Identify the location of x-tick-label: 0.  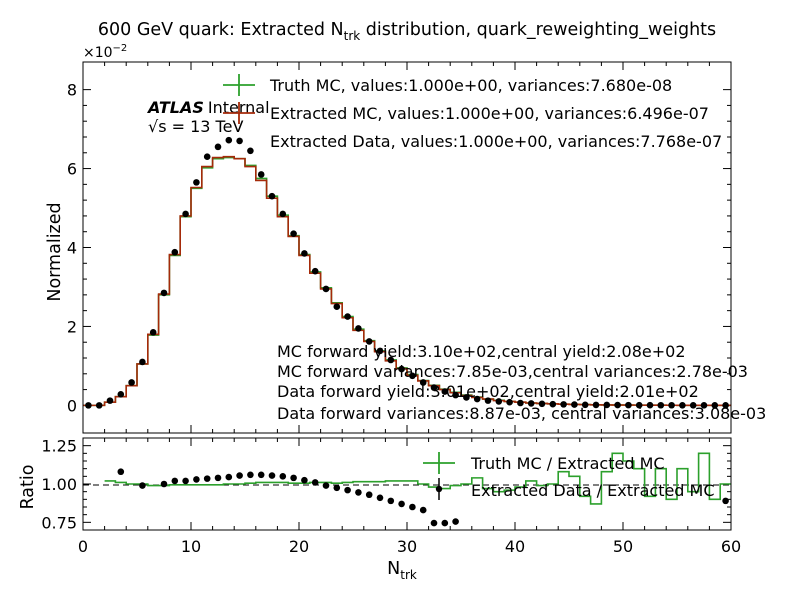
(83, 546).